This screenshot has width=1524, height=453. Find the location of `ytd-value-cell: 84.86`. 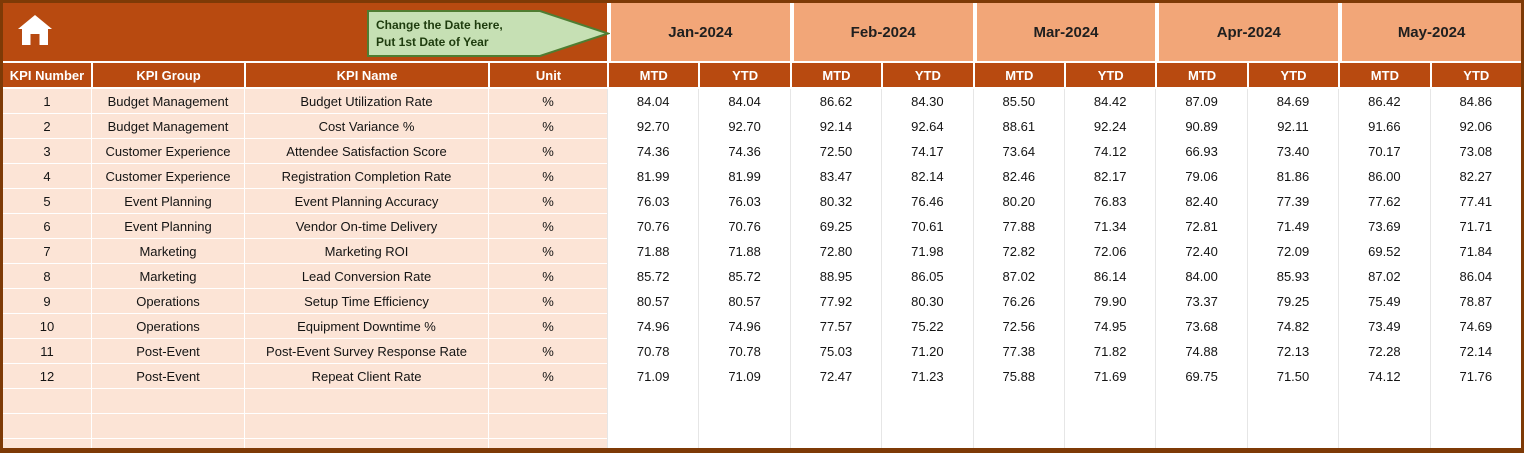

ytd-value-cell: 84.86 is located at coordinates (1475, 101).